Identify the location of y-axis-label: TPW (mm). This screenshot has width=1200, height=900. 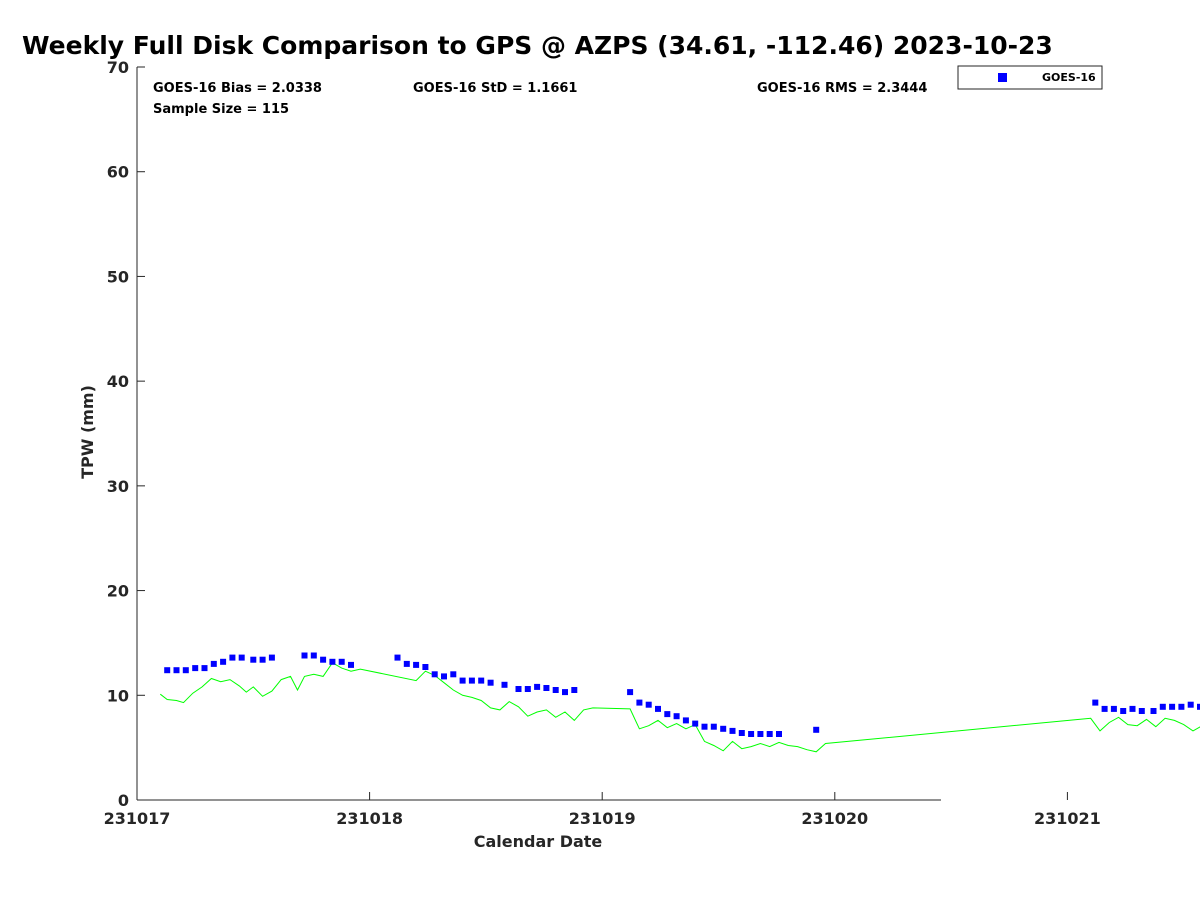
(87, 432).